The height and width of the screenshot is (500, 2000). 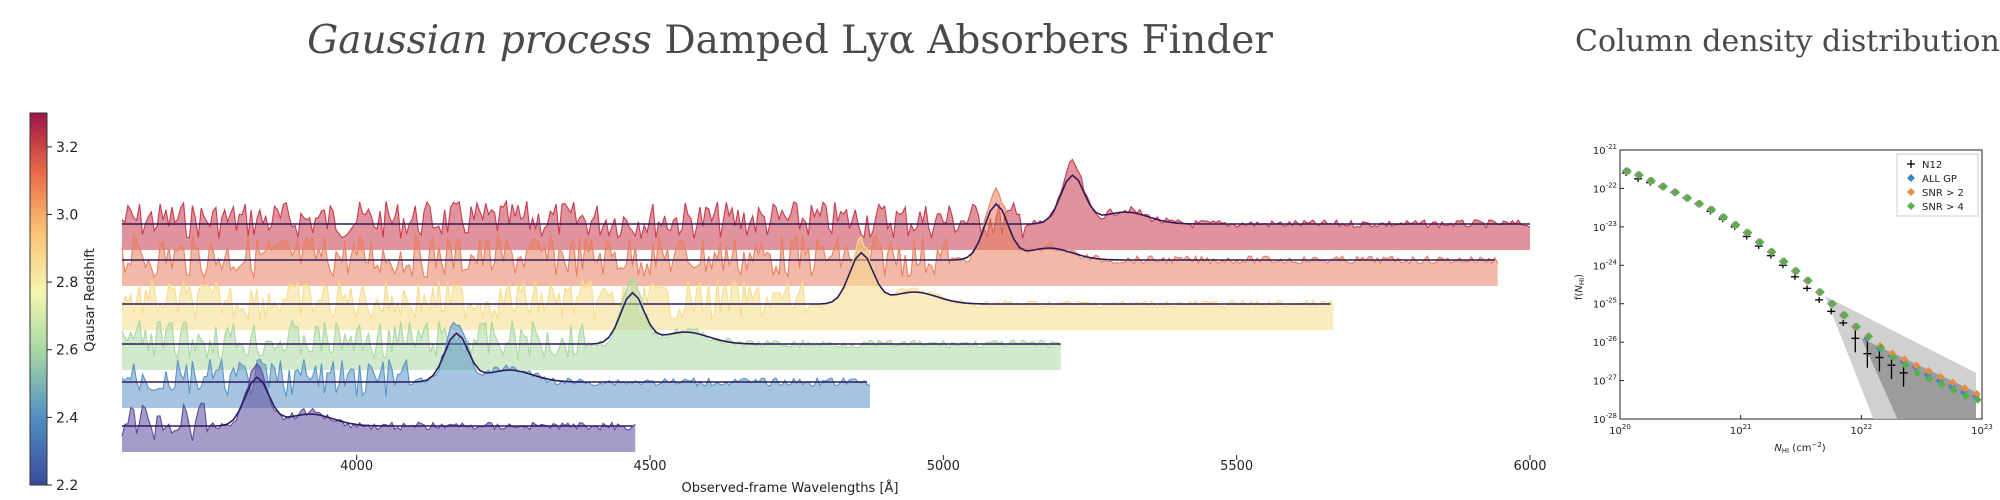 What do you see at coordinates (63, 303) in the screenshot?
I see `colorbar: Qausar Redshift 2.2 2.4 2.6 2.8 3.0 3.2` at bounding box center [63, 303].